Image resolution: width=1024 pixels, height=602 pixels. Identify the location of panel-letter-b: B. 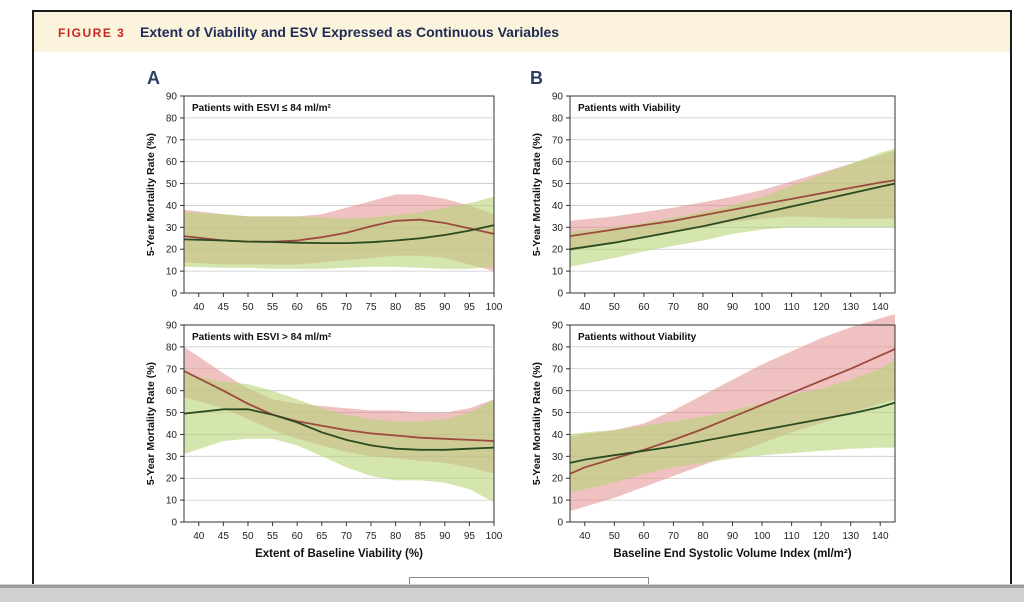
(536, 78).